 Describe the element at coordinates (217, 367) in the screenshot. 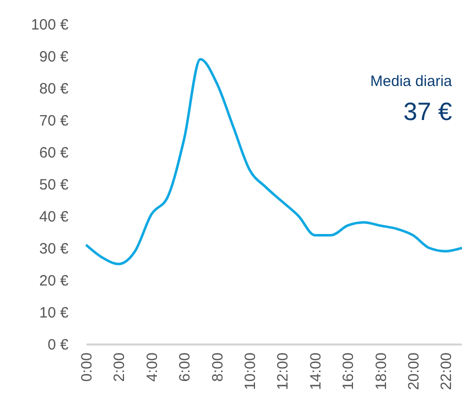

I see `x-tick-label: 8:00` at that location.